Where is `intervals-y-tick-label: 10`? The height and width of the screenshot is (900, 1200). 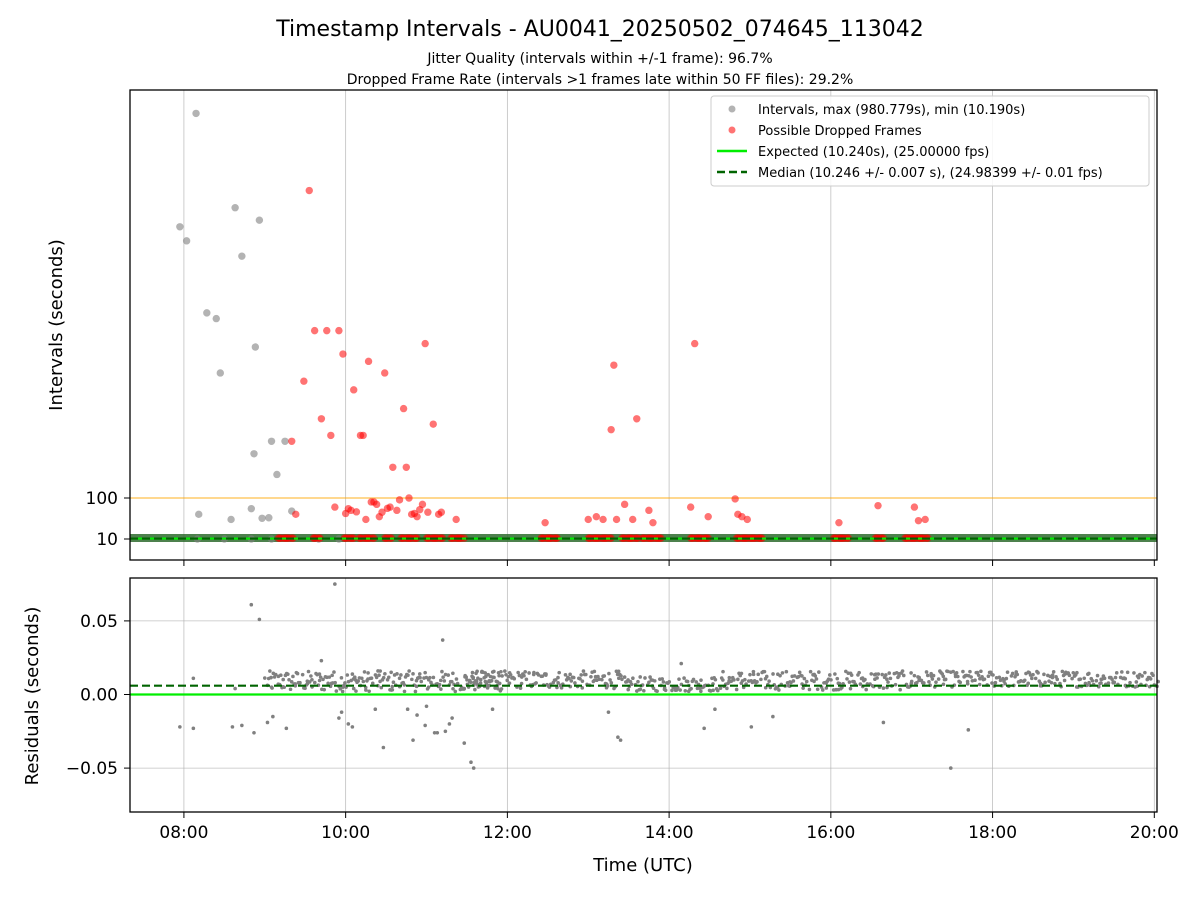 intervals-y-tick-label: 10 is located at coordinates (107, 540).